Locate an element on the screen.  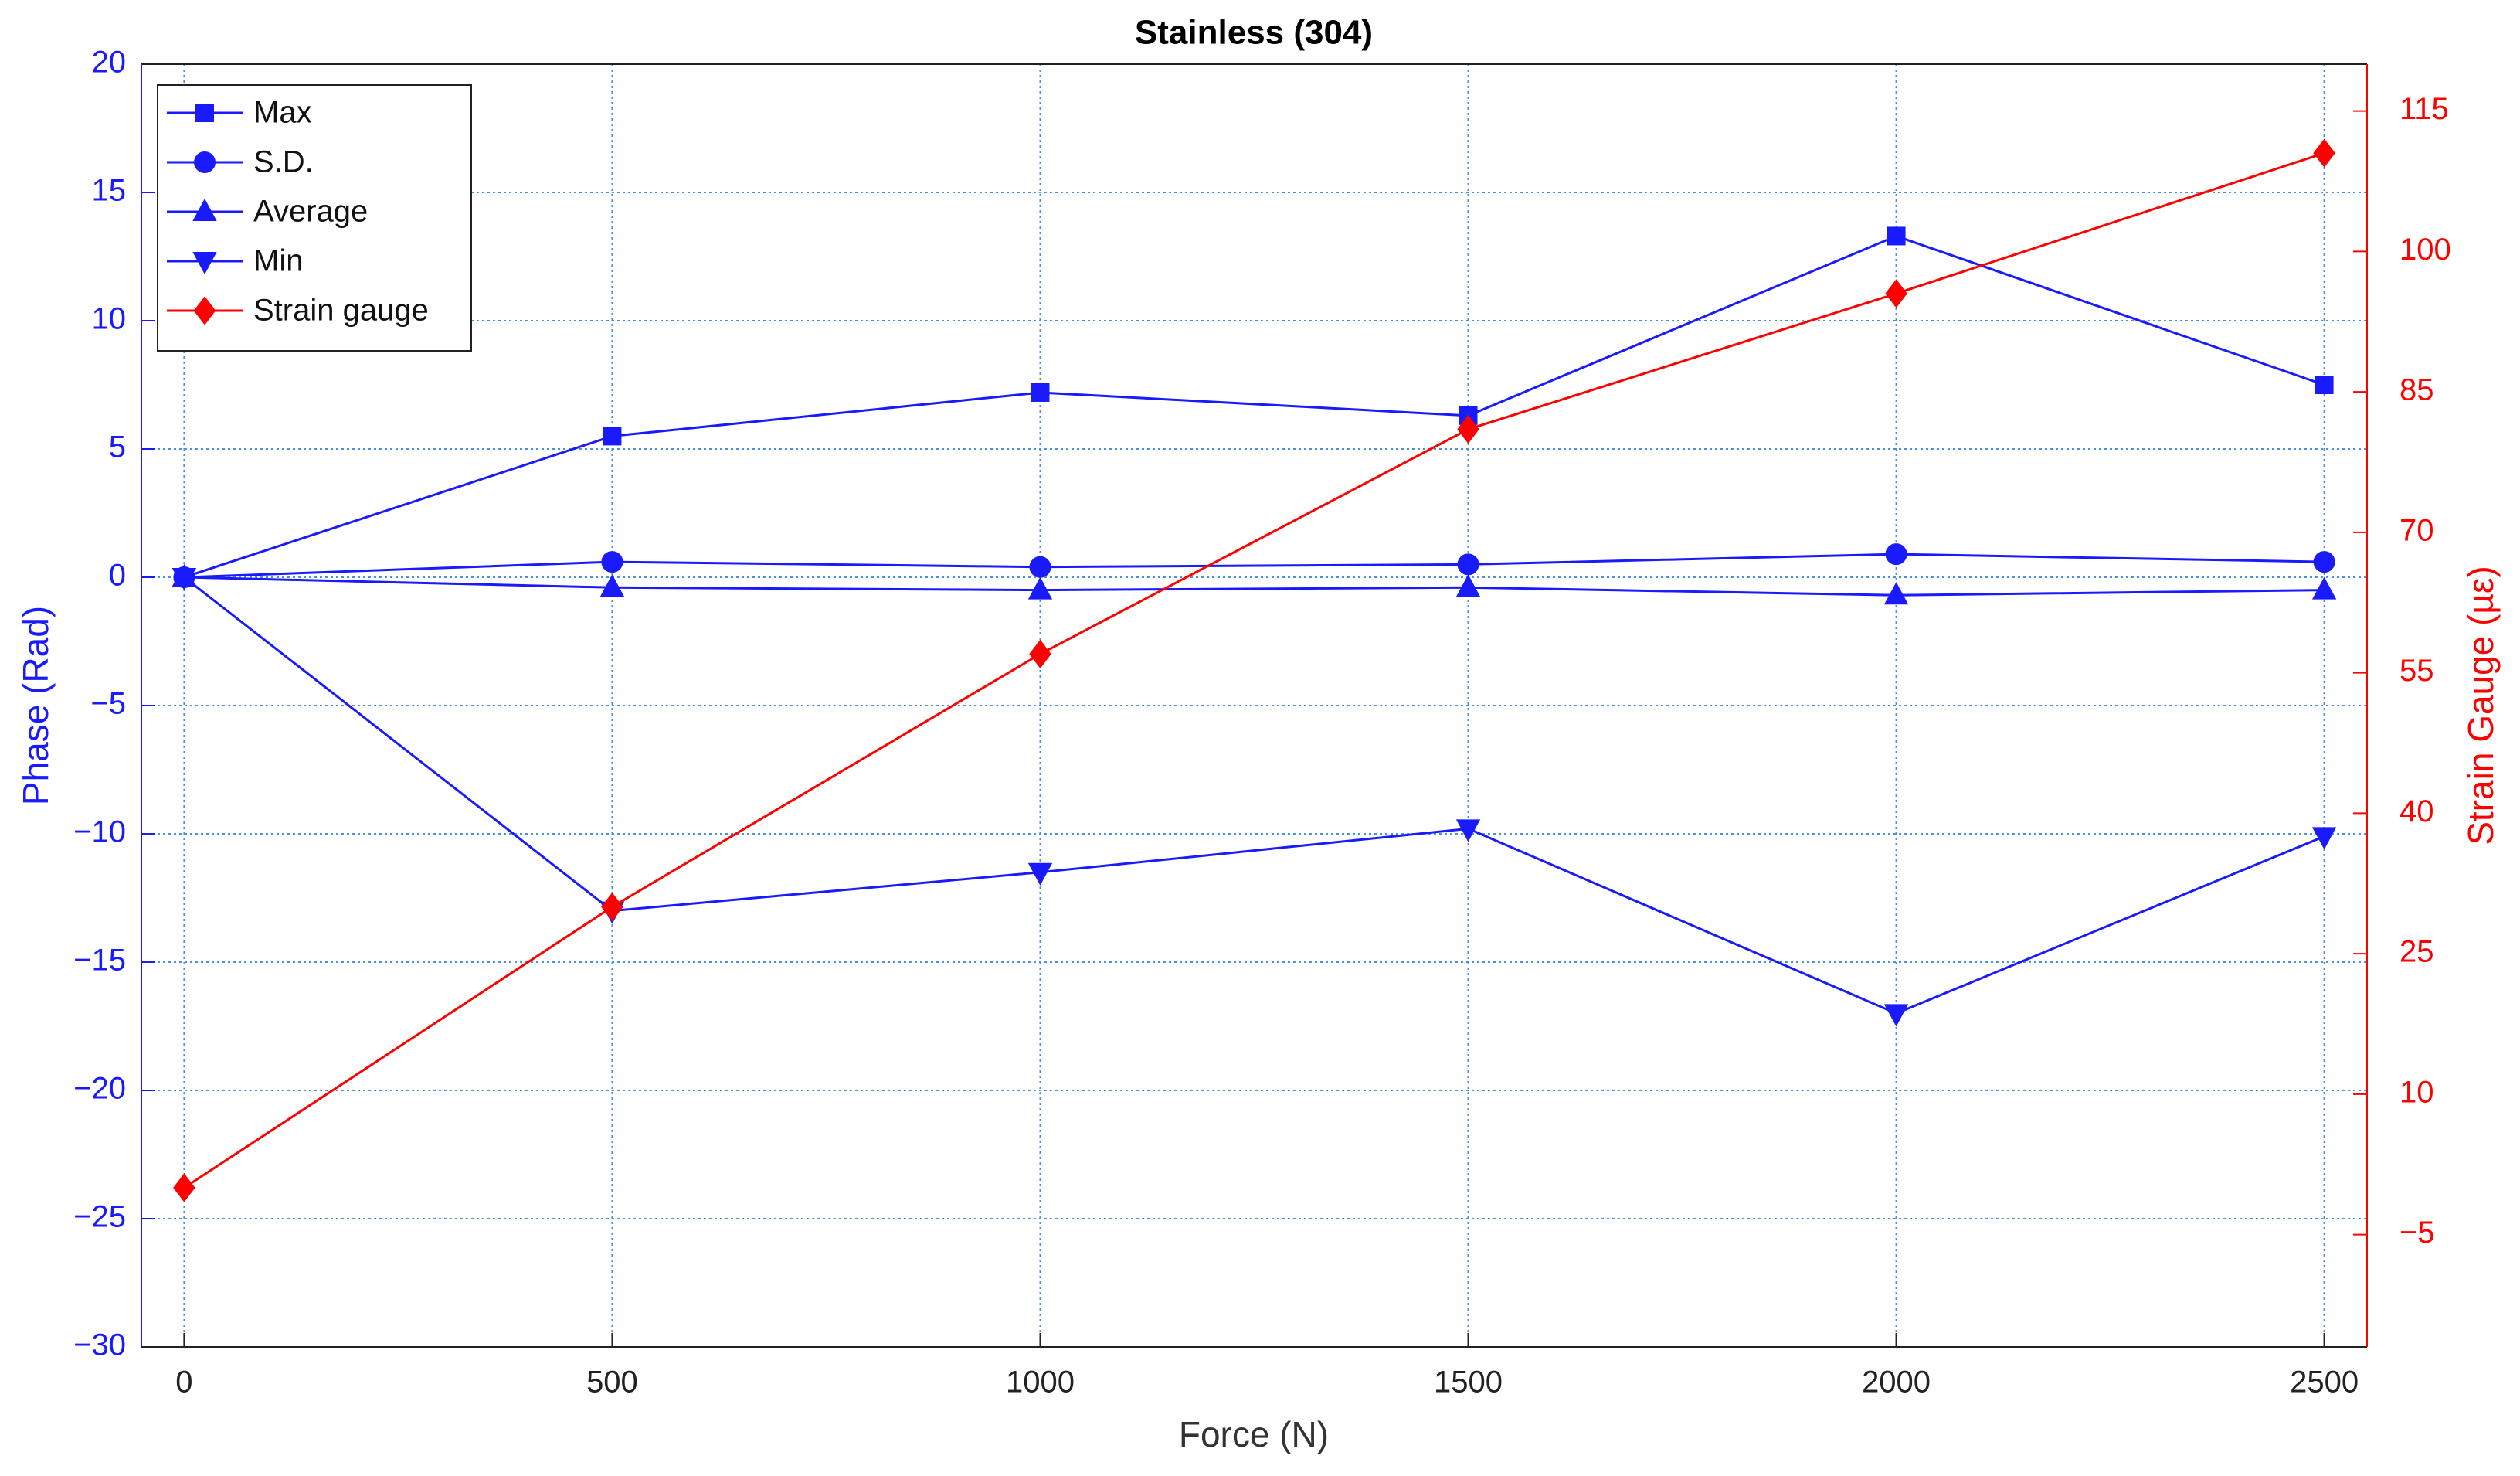
y2-tick-label: 100 is located at coordinates (2425, 250).